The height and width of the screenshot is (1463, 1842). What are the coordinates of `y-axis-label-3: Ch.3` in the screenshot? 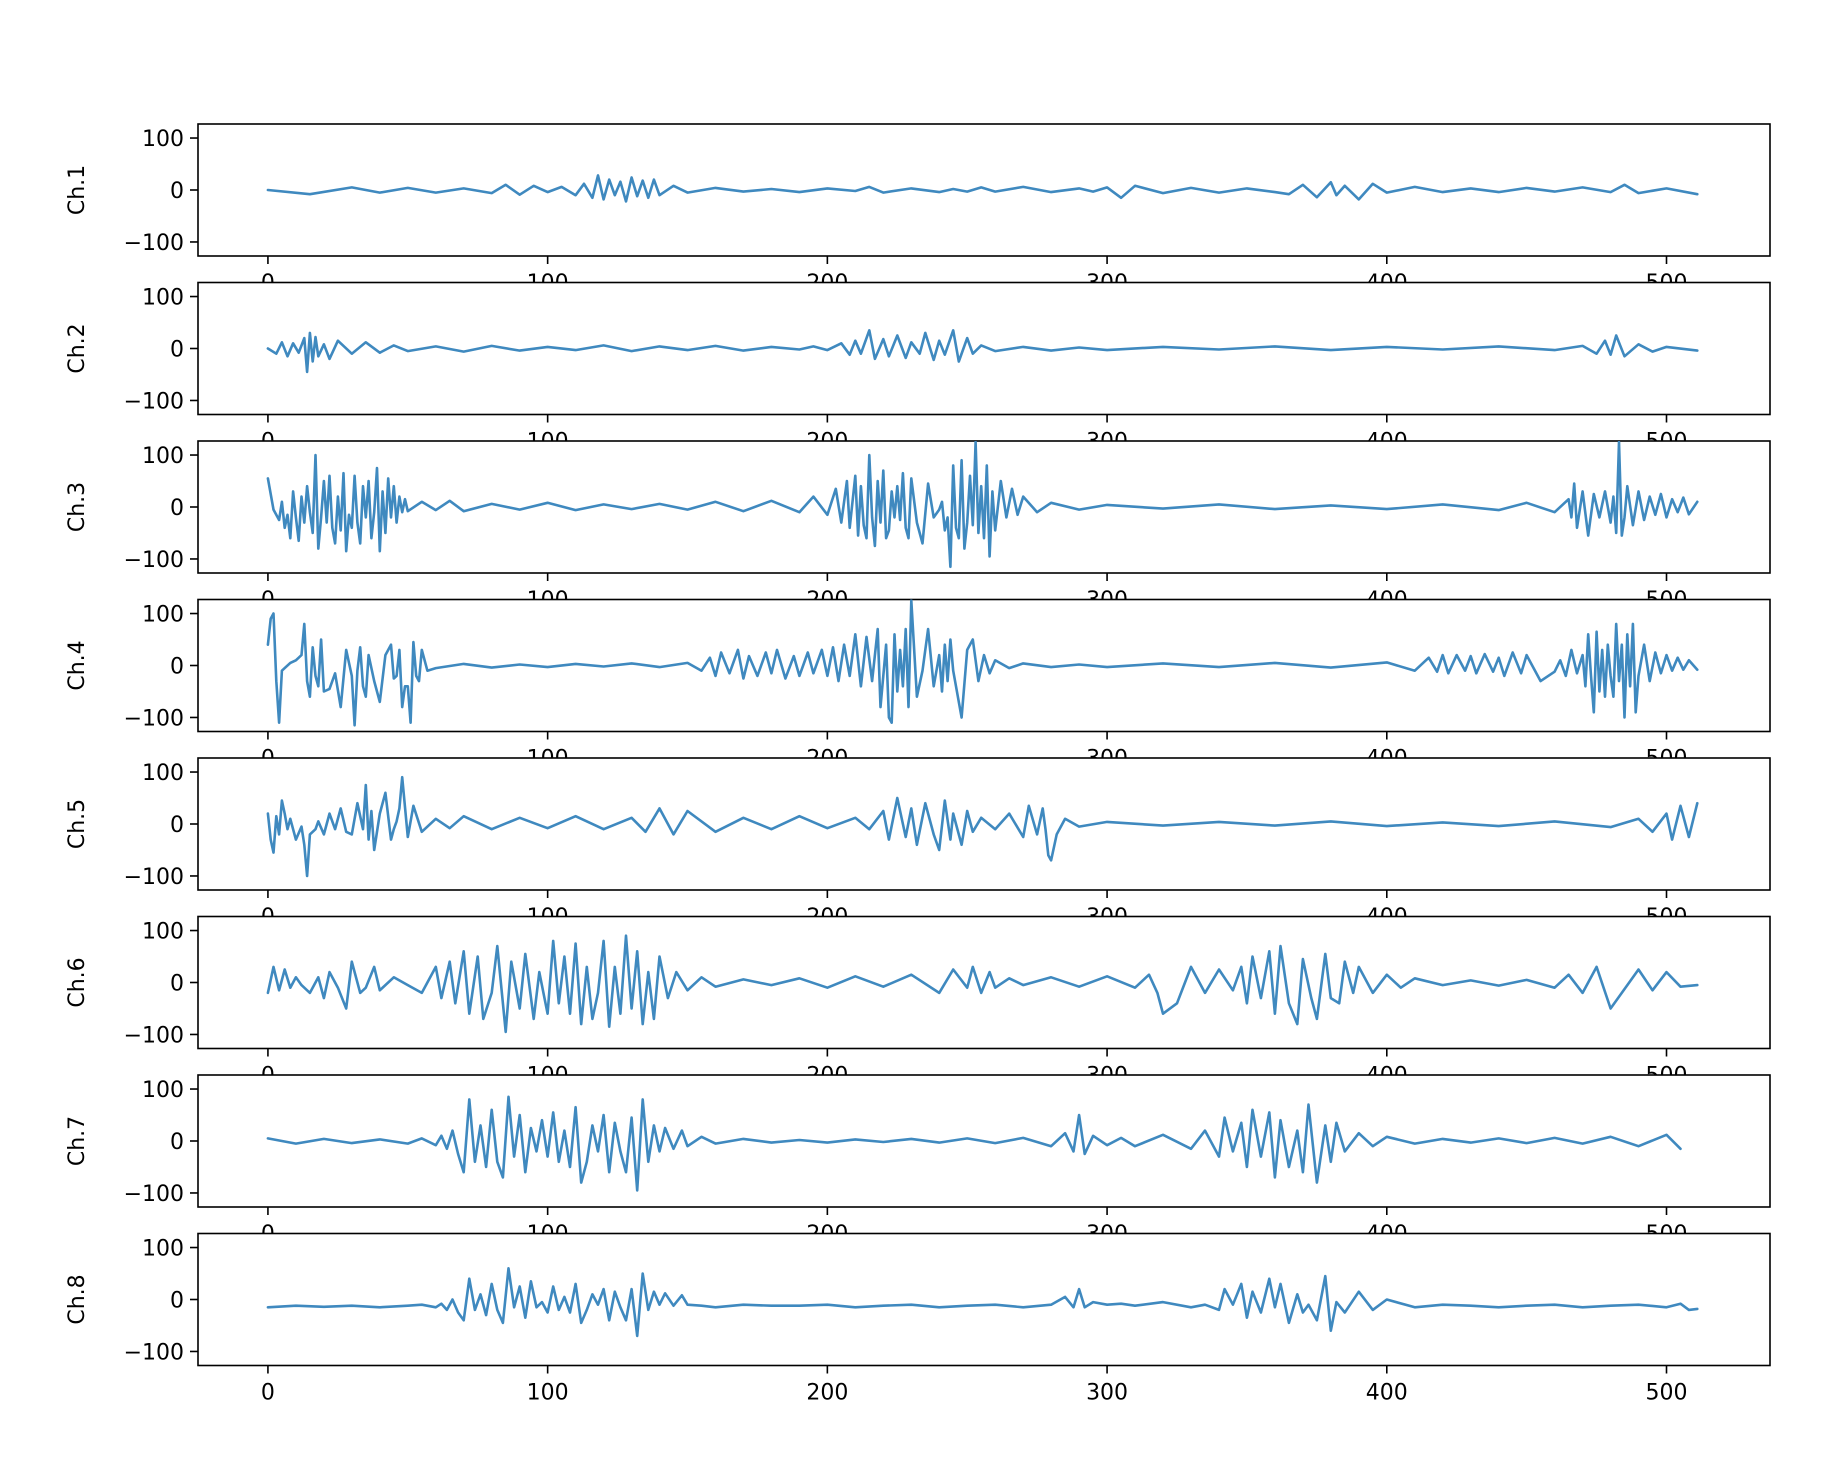 It's located at (77, 507).